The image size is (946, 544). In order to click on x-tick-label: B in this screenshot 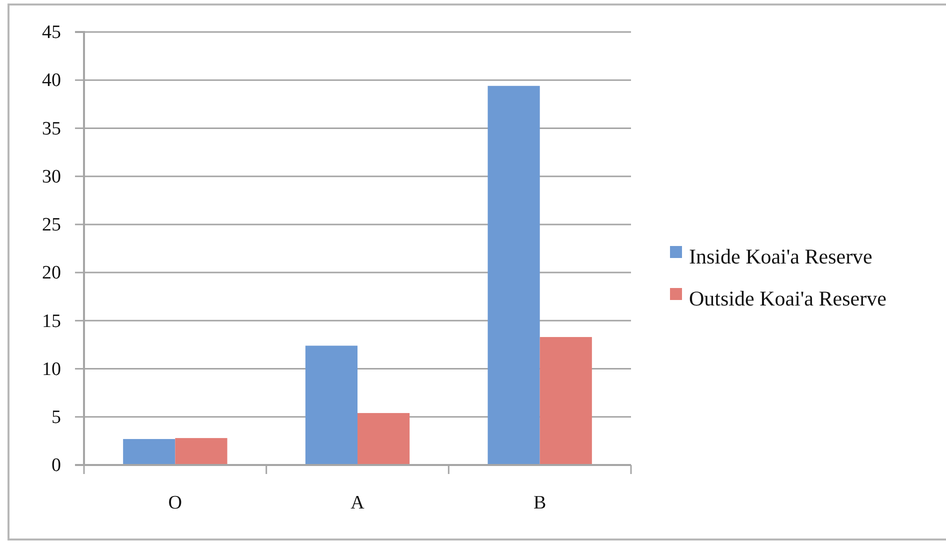, I will do `click(539, 503)`.